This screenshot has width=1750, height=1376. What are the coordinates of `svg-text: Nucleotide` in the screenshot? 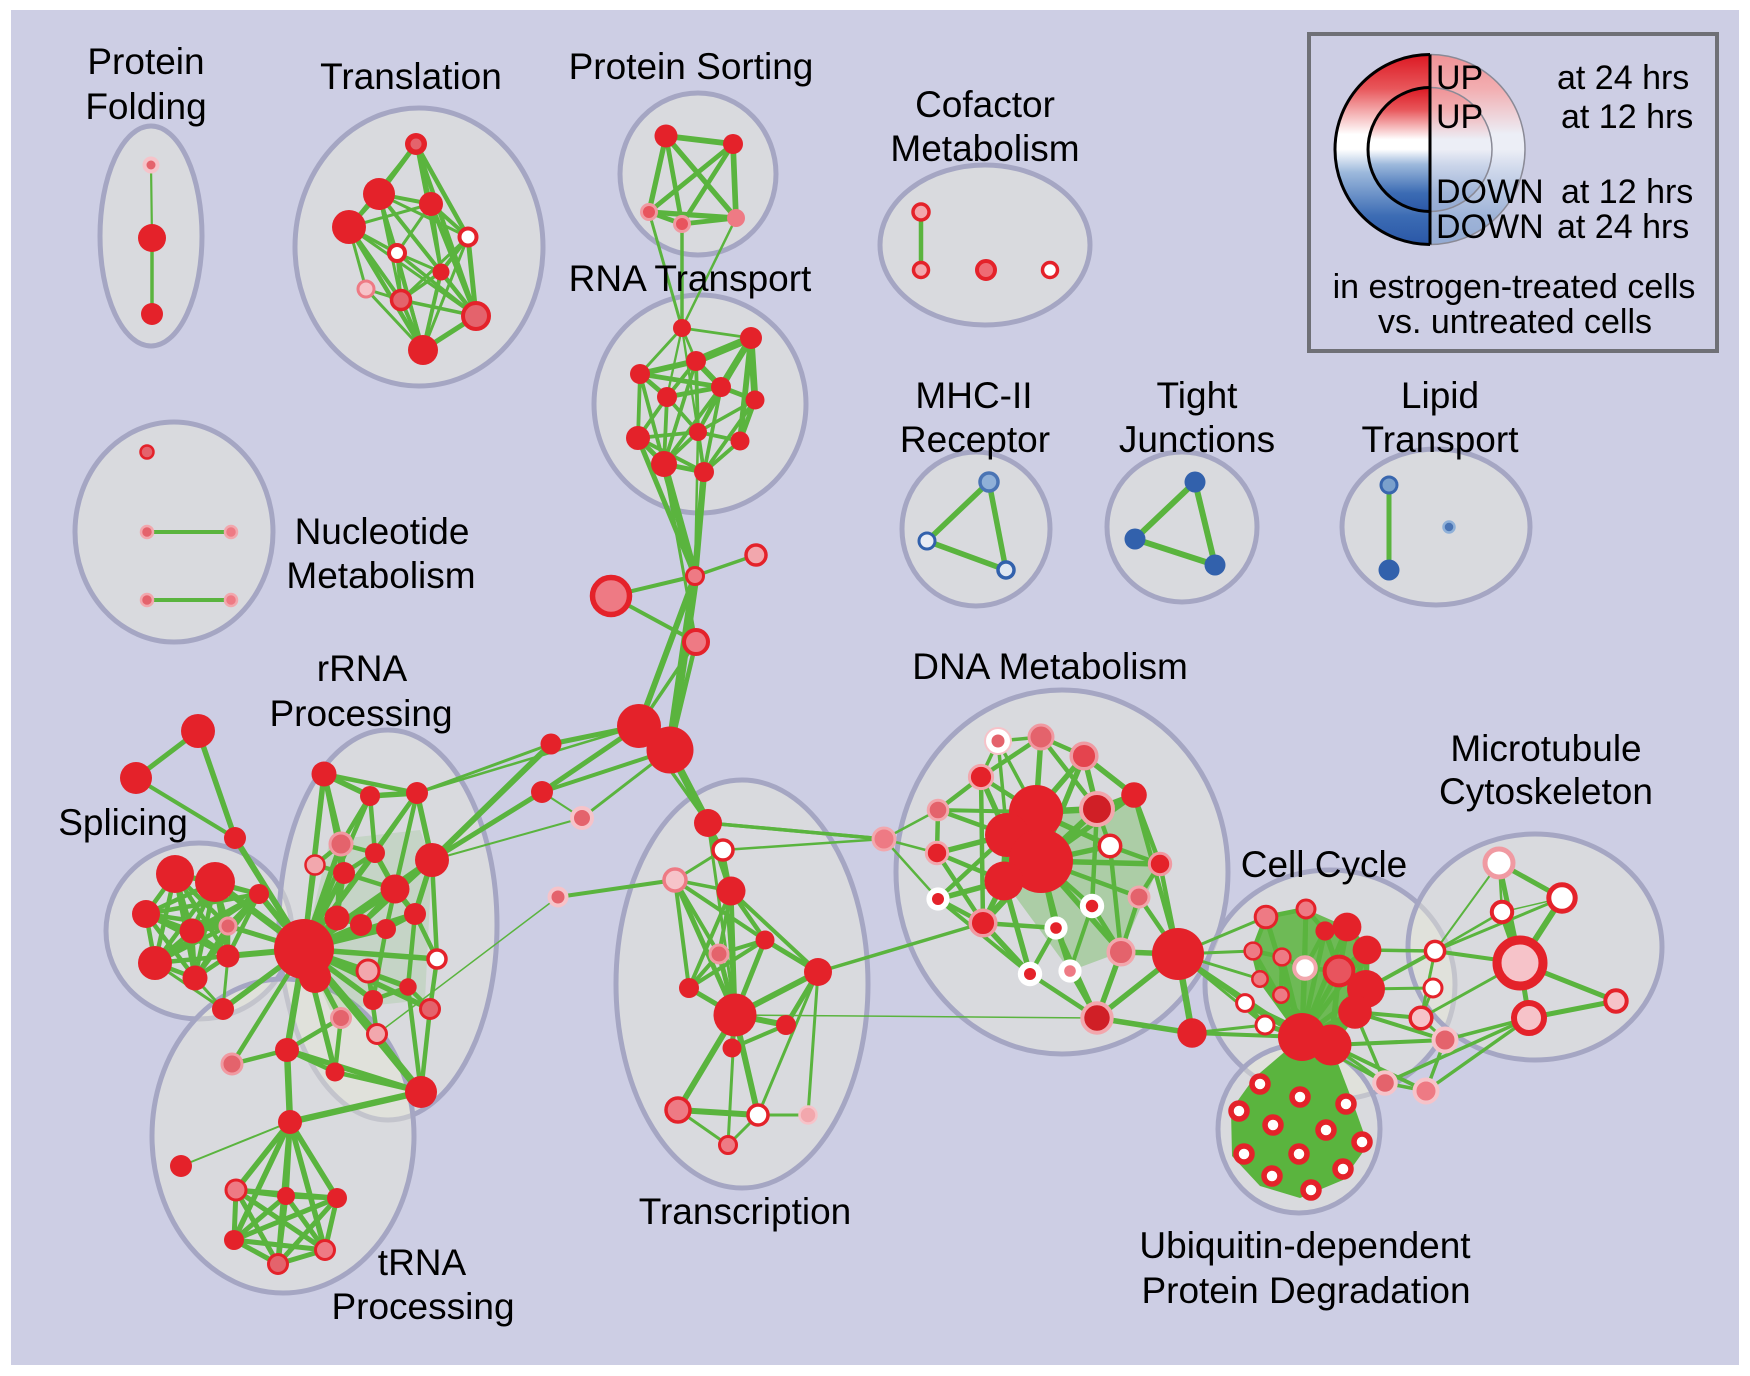 It's located at (382, 531).